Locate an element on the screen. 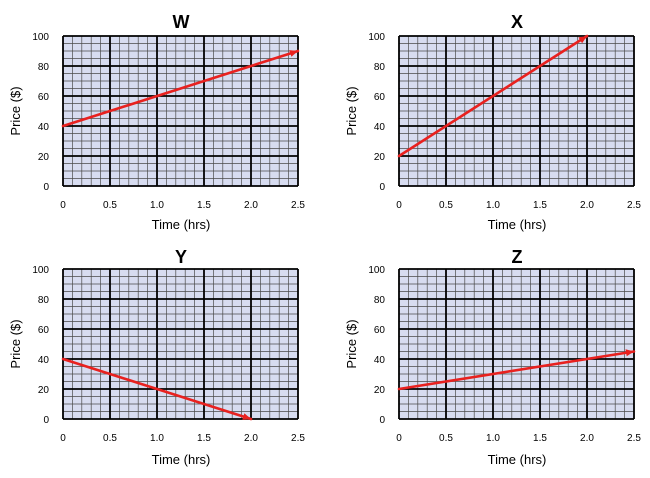 The width and height of the screenshot is (650, 478). chart-title: X is located at coordinates (517, 22).